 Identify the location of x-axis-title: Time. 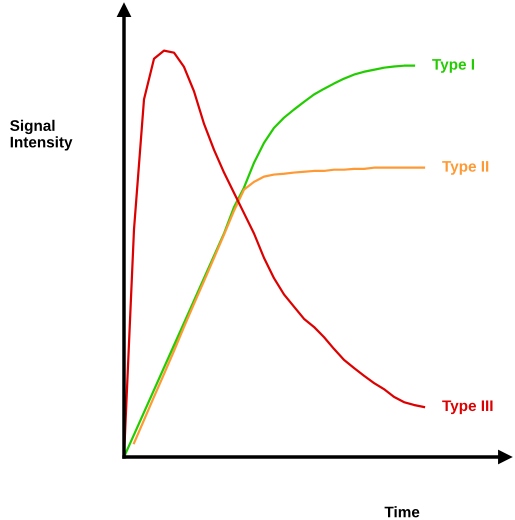
(402, 512).